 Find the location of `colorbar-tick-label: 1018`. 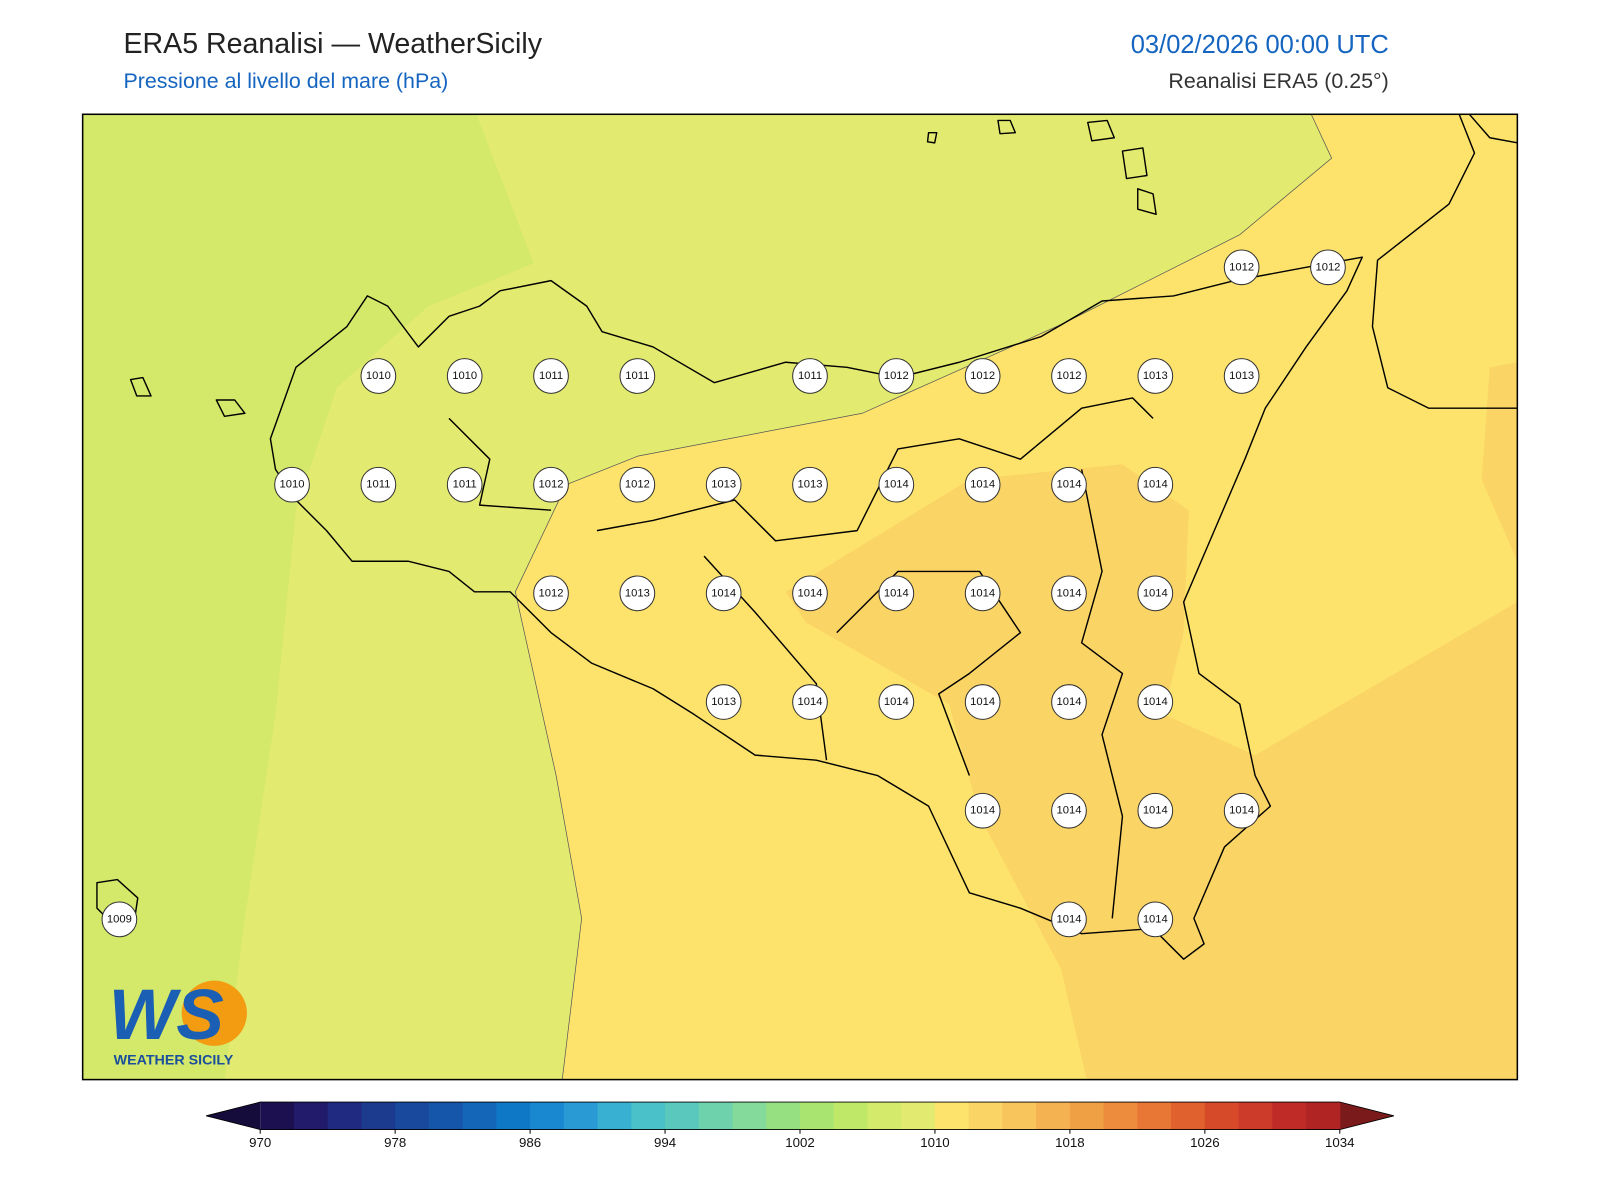

colorbar-tick-label: 1018 is located at coordinates (1069, 1142).